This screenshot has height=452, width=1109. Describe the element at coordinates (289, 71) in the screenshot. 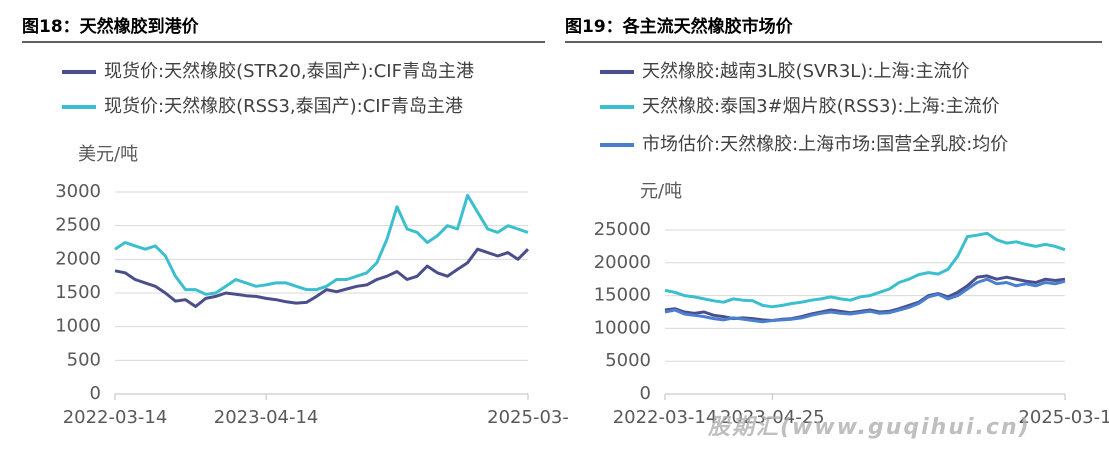

I see `legend-label: 现货价:天然橡胶(STR20,泰国产):CIF青岛主港` at that location.